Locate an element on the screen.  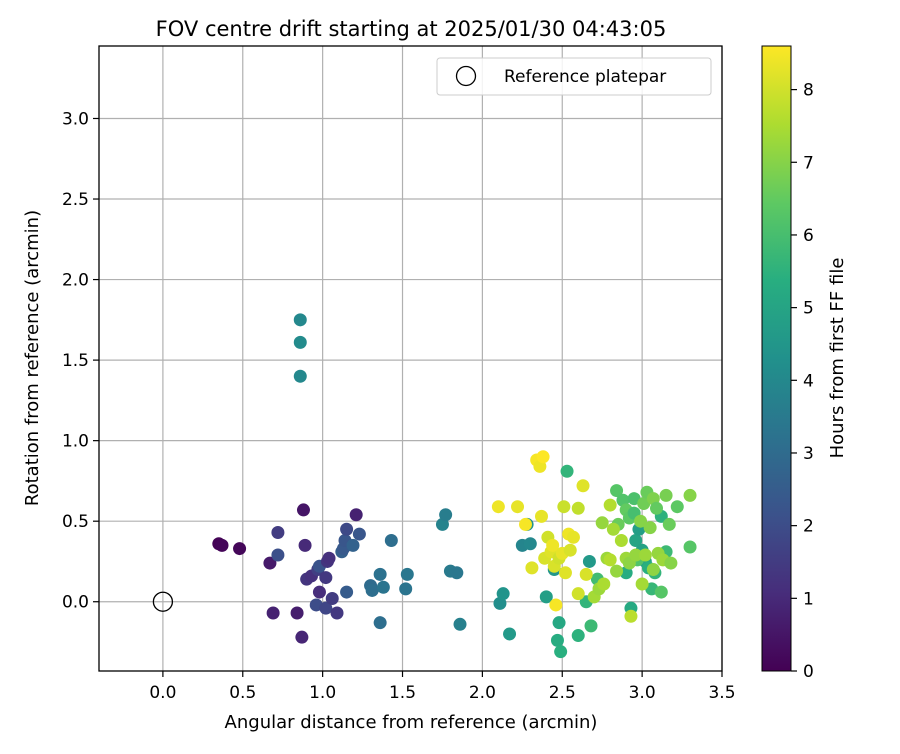
colorbar-tick-label: 4 is located at coordinates (808, 381).